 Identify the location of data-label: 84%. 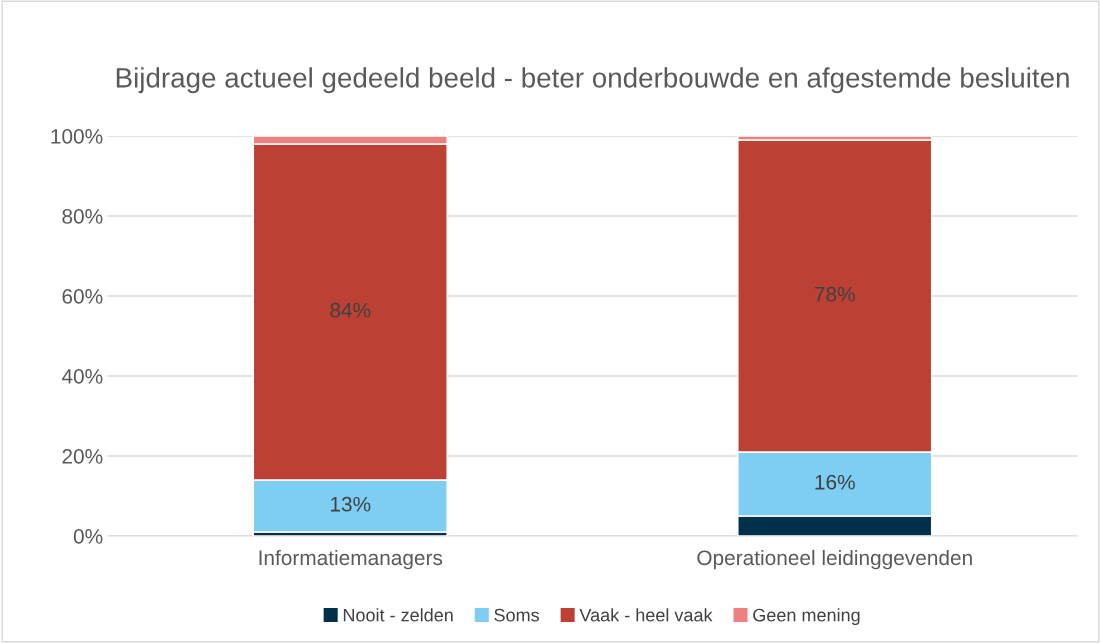
(350, 310).